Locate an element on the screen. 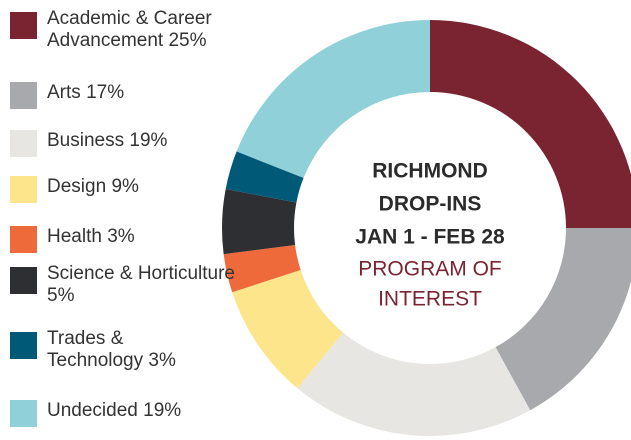 The image size is (631, 440). legend-item: Business 19% is located at coordinates (128, 143).